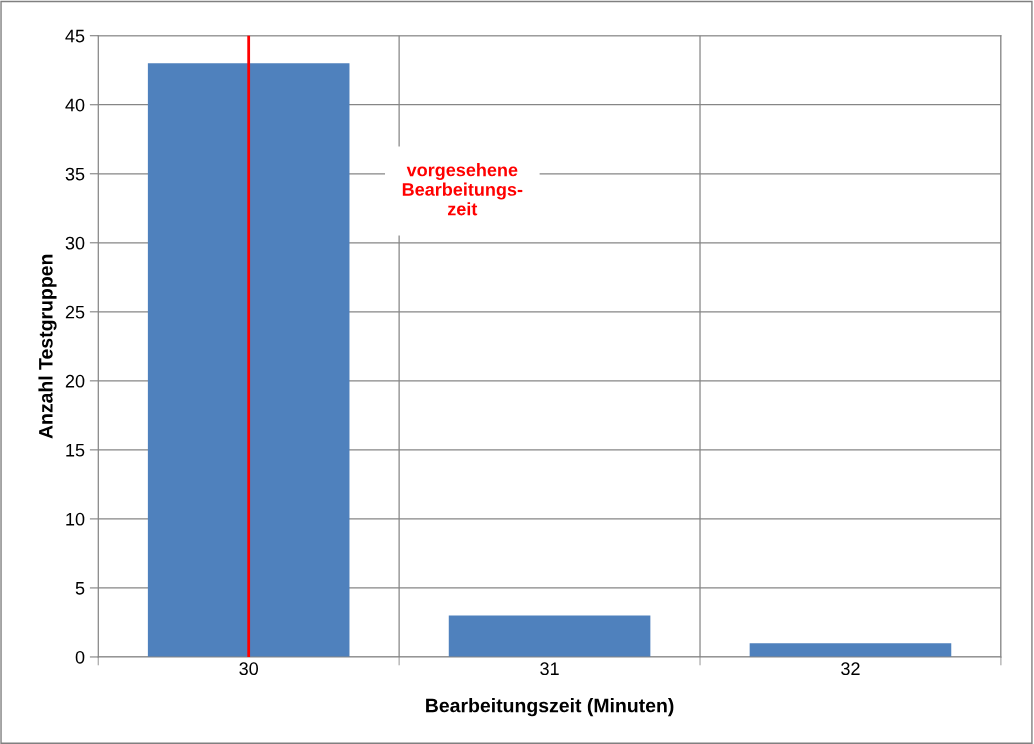  I want to click on y-tick-label: 25, so click(75, 312).